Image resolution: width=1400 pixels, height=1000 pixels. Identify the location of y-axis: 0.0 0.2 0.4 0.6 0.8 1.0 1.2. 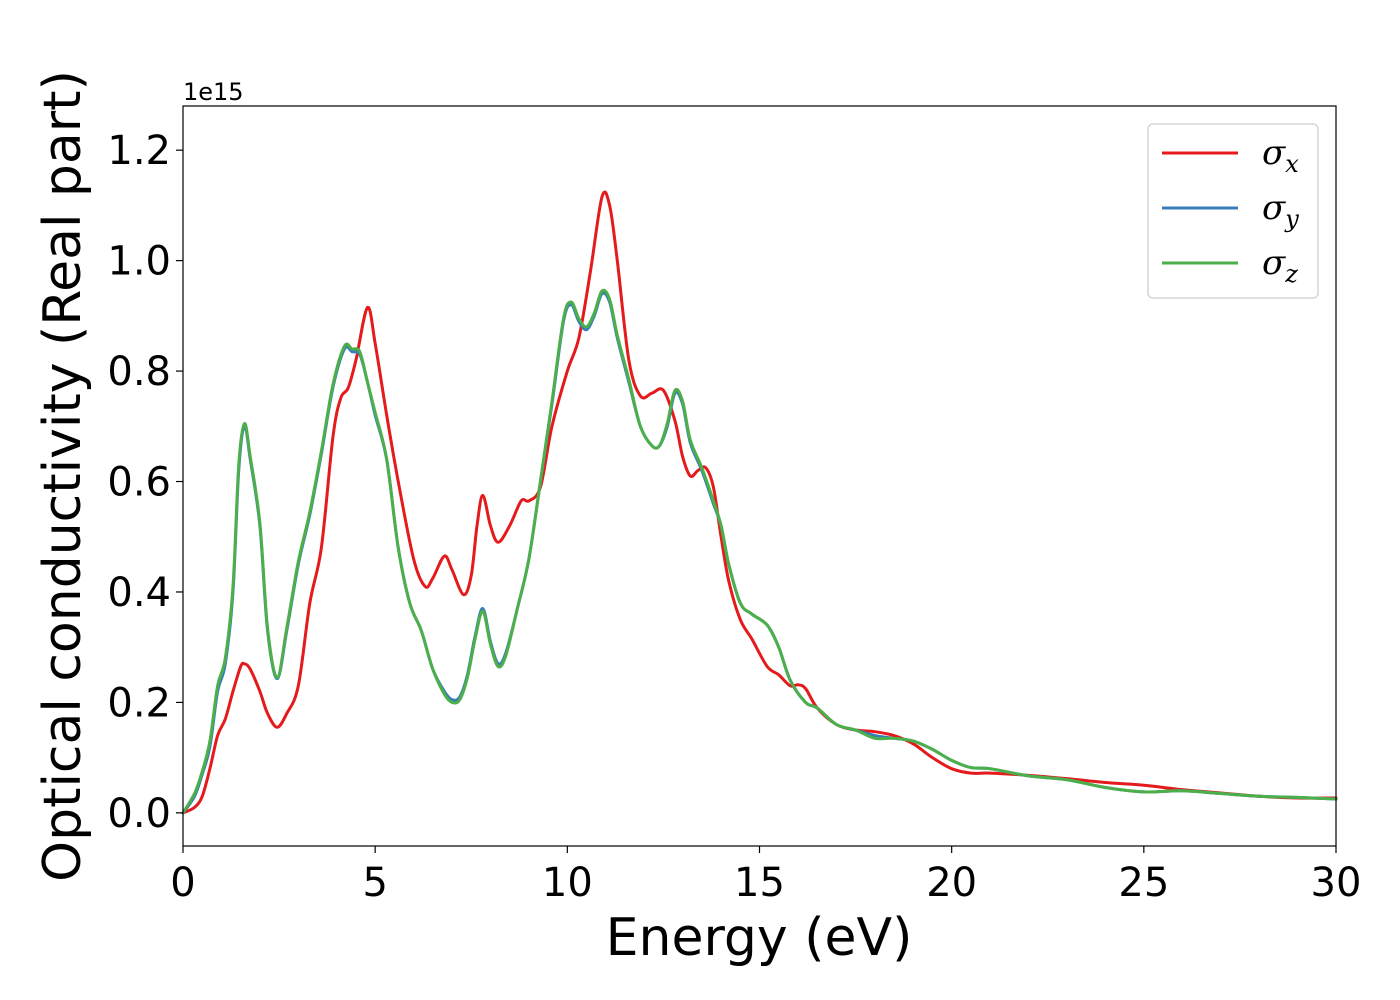
(145, 482).